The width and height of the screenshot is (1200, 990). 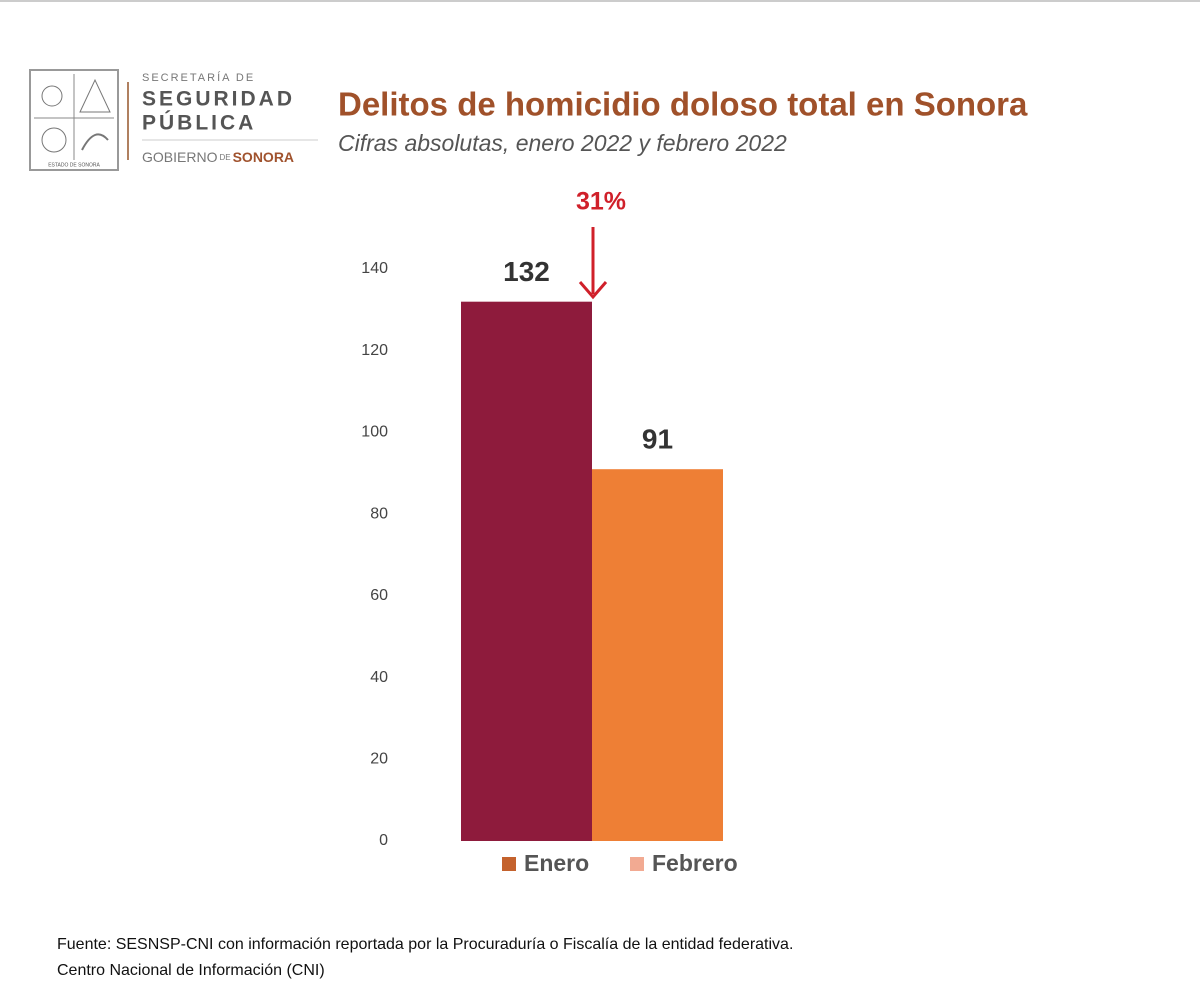 What do you see at coordinates (74, 120) in the screenshot?
I see `seal-frame` at bounding box center [74, 120].